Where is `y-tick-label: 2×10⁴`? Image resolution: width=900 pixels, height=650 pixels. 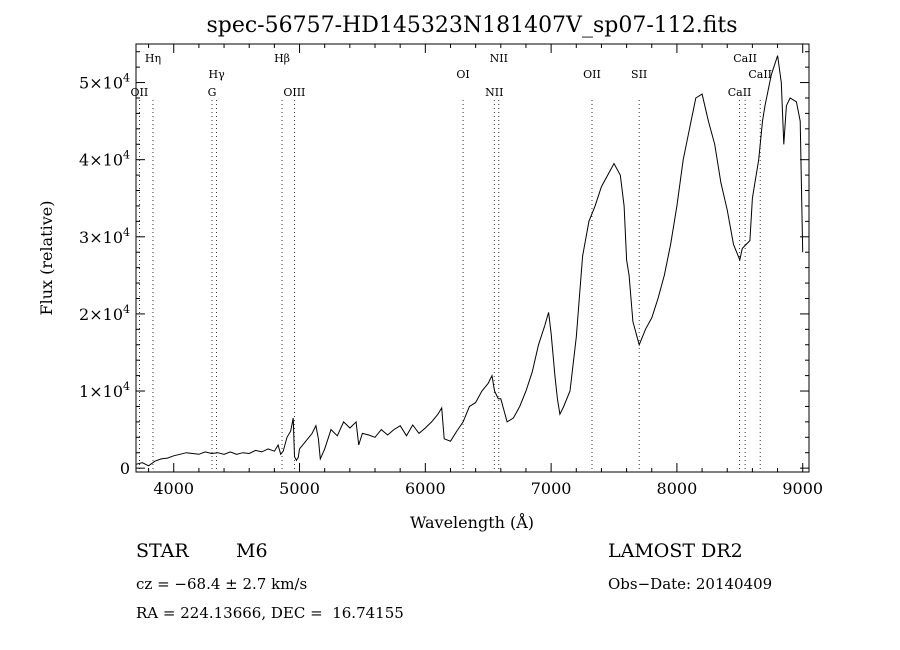
y-tick-label: 2×10⁴ is located at coordinates (104, 313).